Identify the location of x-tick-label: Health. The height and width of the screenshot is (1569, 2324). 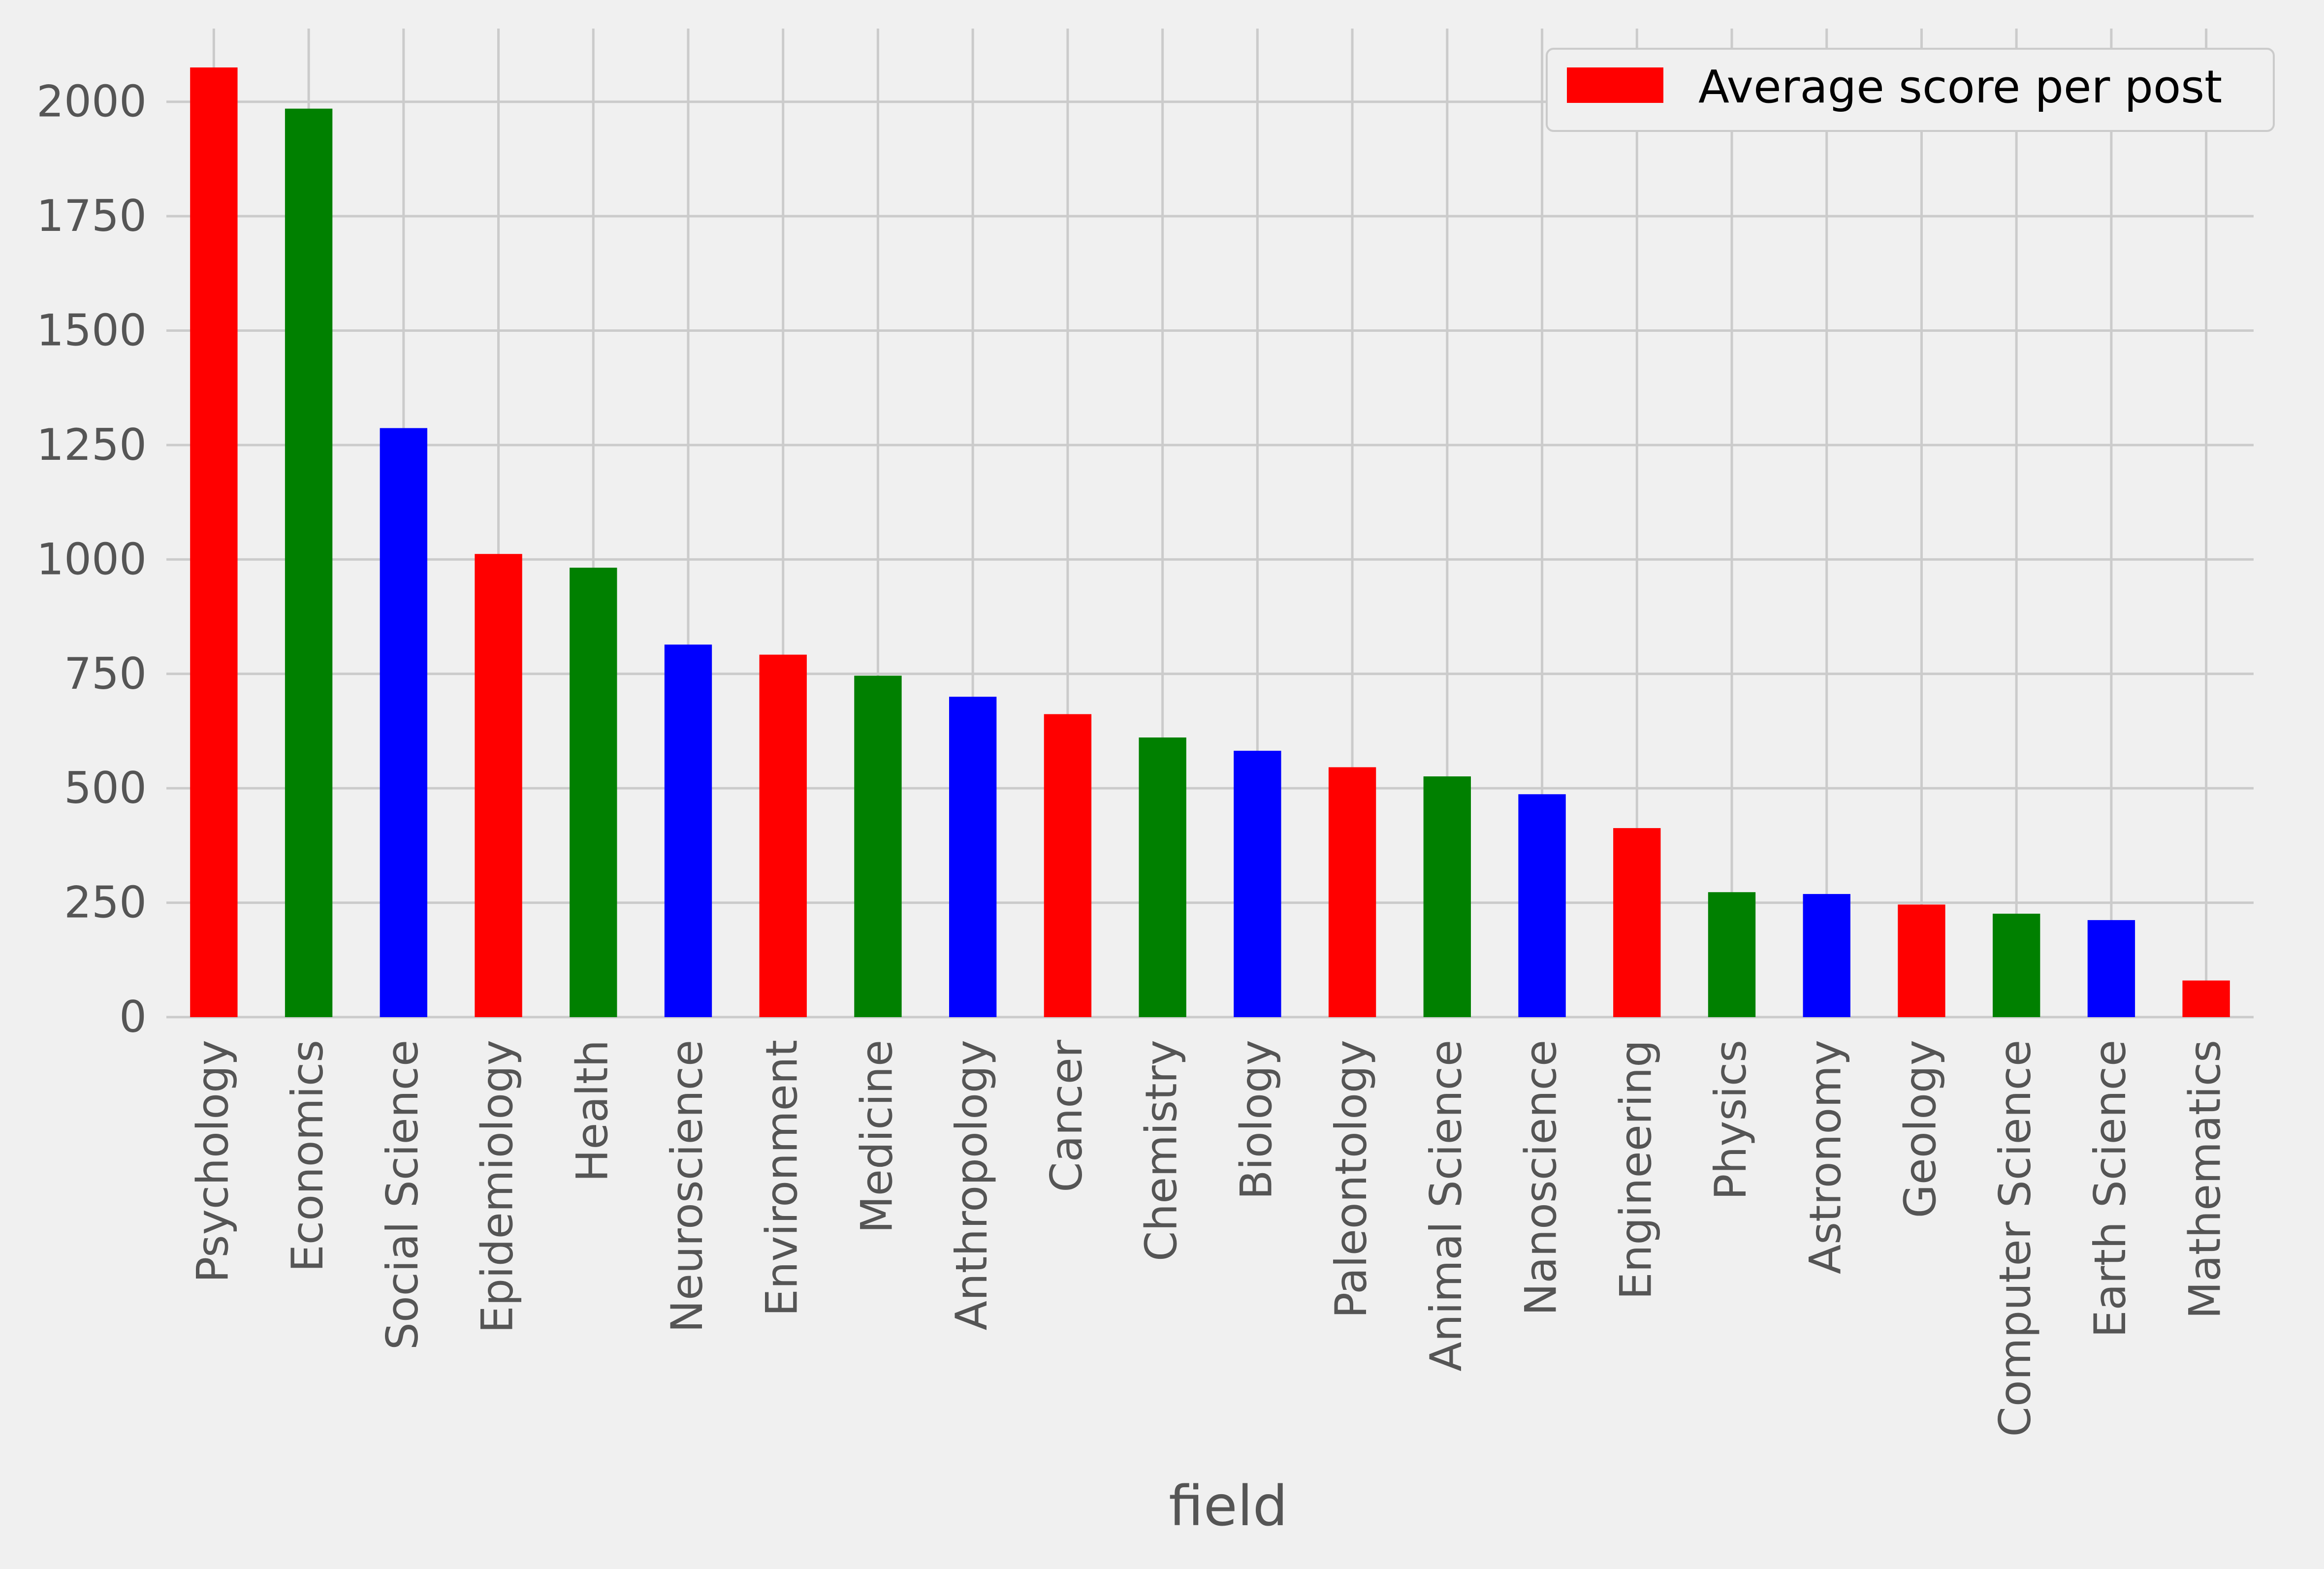
(592, 1111).